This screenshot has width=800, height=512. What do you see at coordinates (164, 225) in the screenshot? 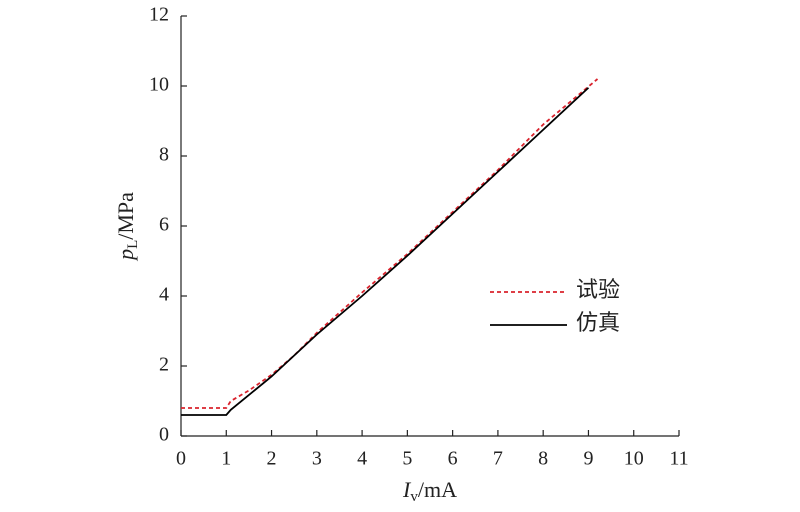
I see `y-tick-label: 6` at bounding box center [164, 225].